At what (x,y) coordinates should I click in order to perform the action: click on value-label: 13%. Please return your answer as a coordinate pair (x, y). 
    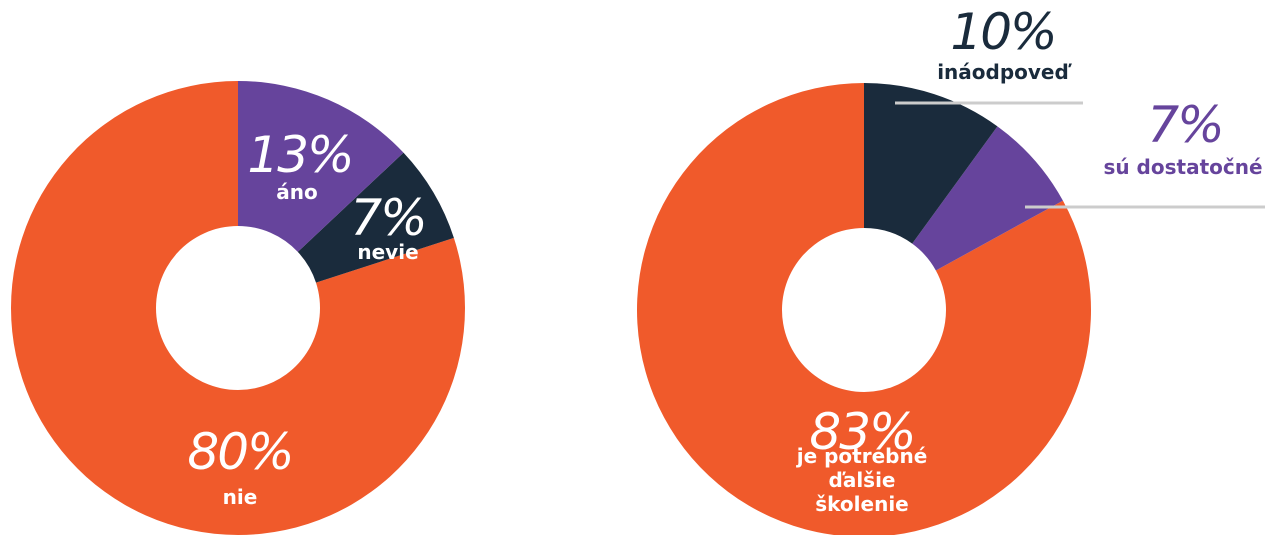
    Looking at the image, I should click on (300, 155).